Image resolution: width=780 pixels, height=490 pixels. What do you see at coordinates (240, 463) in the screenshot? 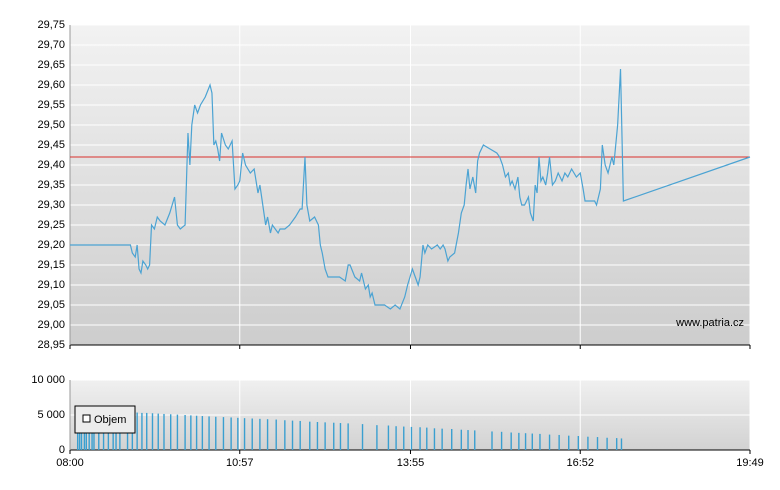
I see `x-tick-label: 10:57` at bounding box center [240, 463].